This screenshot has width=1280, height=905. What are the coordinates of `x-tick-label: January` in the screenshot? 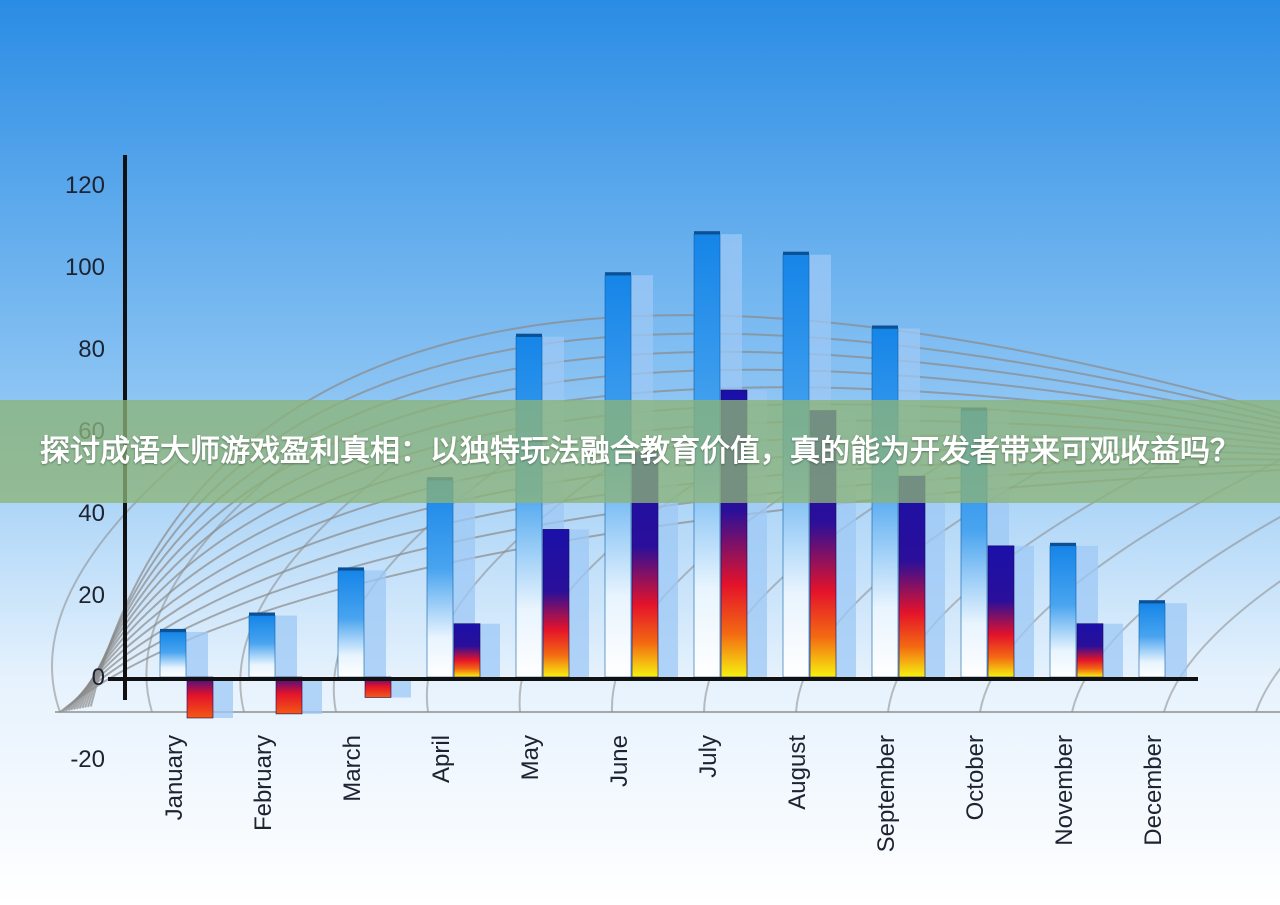 It's located at (174, 777).